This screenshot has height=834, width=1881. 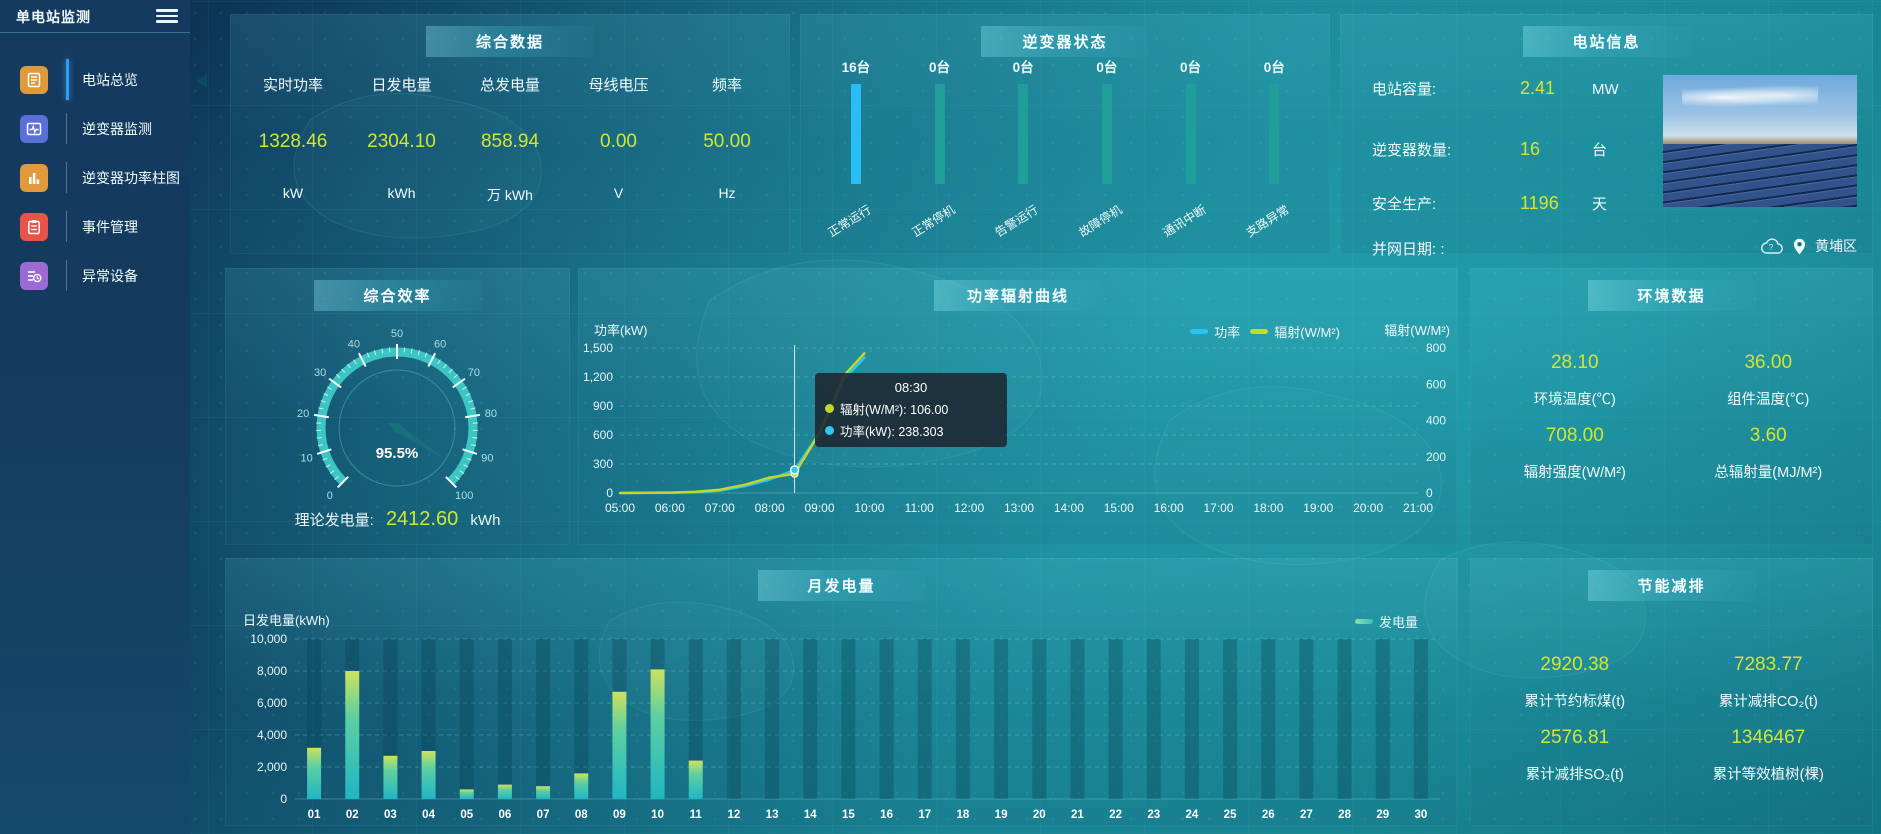 What do you see at coordinates (1404, 89) in the screenshot?
I see `station-info-label: 电站容量:` at bounding box center [1404, 89].